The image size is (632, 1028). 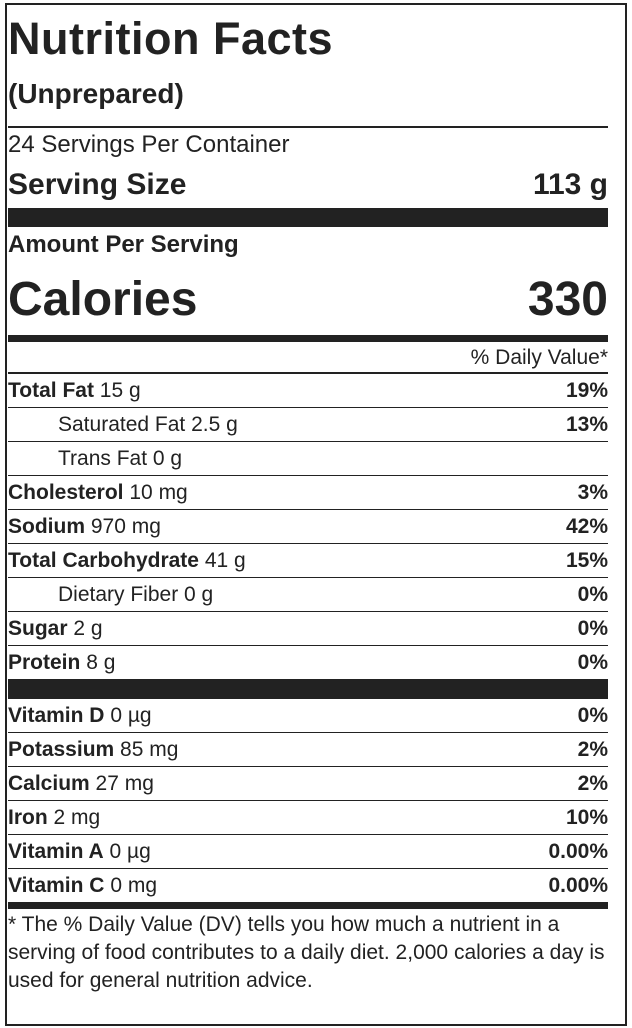 What do you see at coordinates (570, 184) in the screenshot?
I see `serving-size-value: 113 g` at bounding box center [570, 184].